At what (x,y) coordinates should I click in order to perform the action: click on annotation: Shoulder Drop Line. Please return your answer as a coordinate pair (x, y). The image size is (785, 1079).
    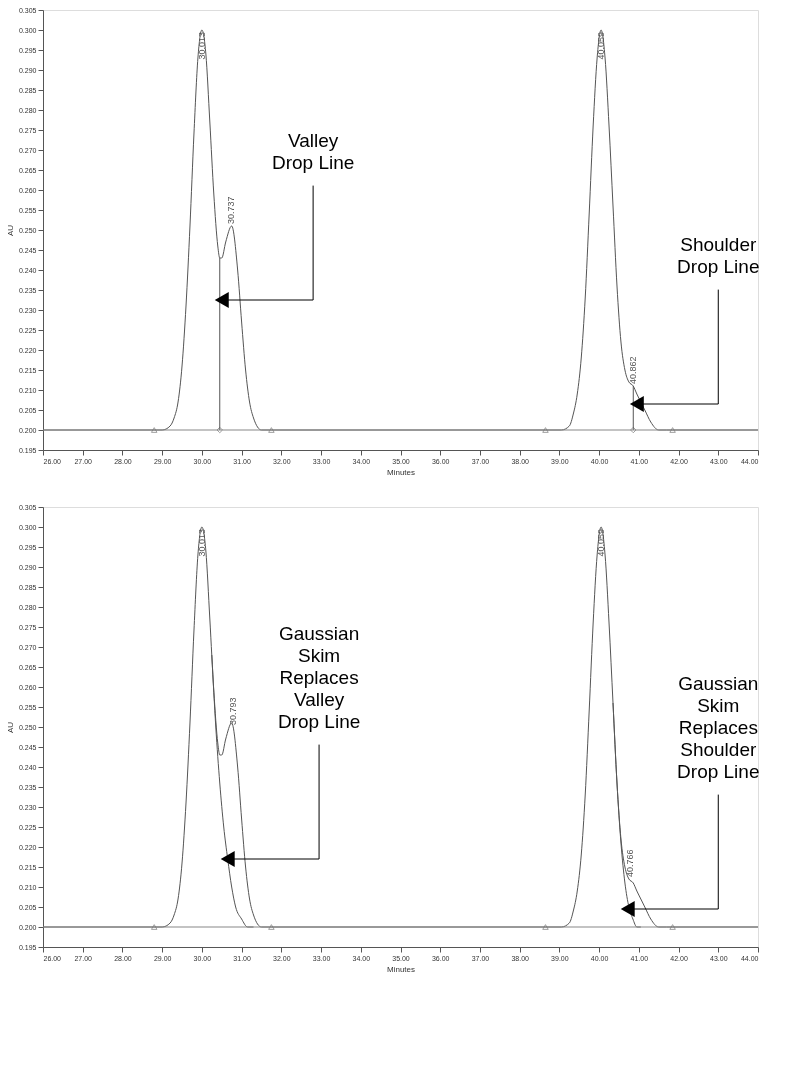
    Looking at the image, I should click on (718, 255).